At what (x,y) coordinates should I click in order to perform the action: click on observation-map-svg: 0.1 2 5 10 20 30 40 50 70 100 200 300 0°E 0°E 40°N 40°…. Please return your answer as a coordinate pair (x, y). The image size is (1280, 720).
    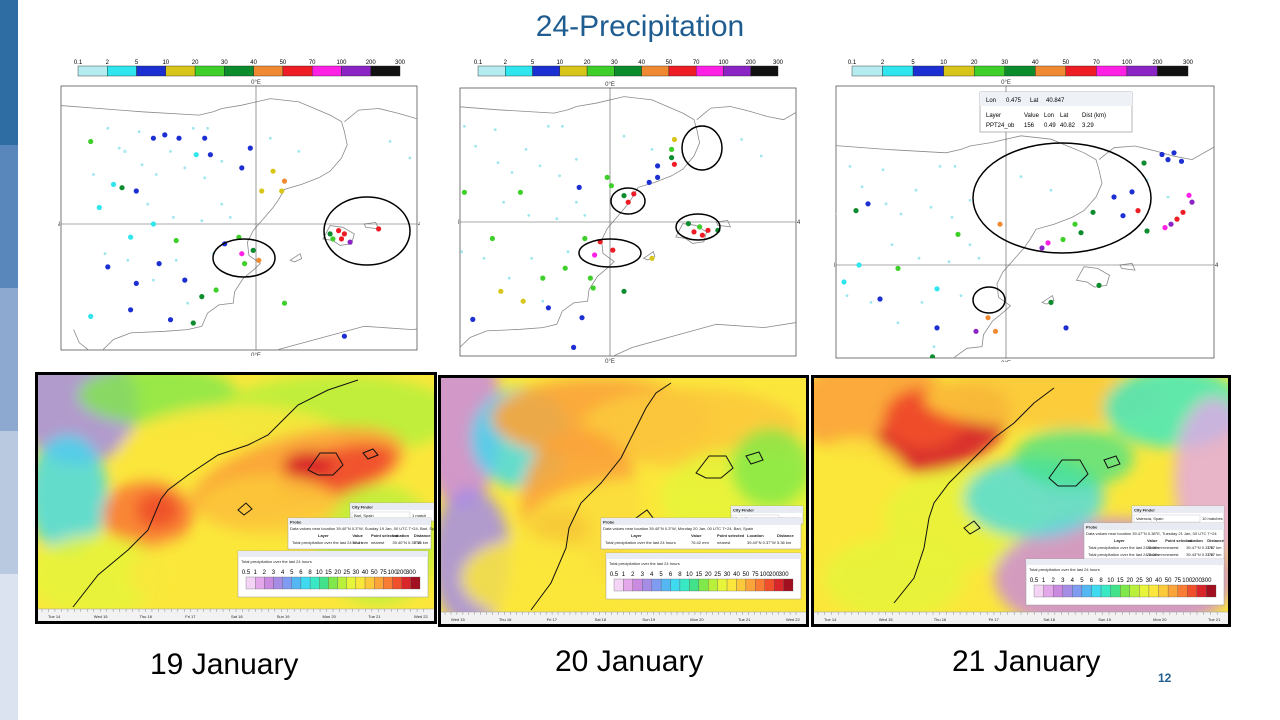
    Looking at the image, I should click on (1026, 211).